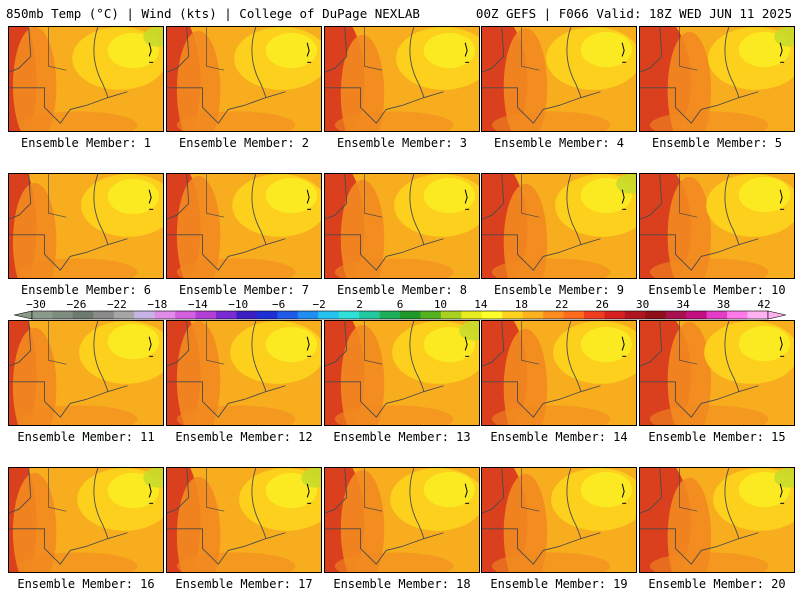  What do you see at coordinates (238, 304) in the screenshot?
I see `colorbar-tick-label: −10` at bounding box center [238, 304].